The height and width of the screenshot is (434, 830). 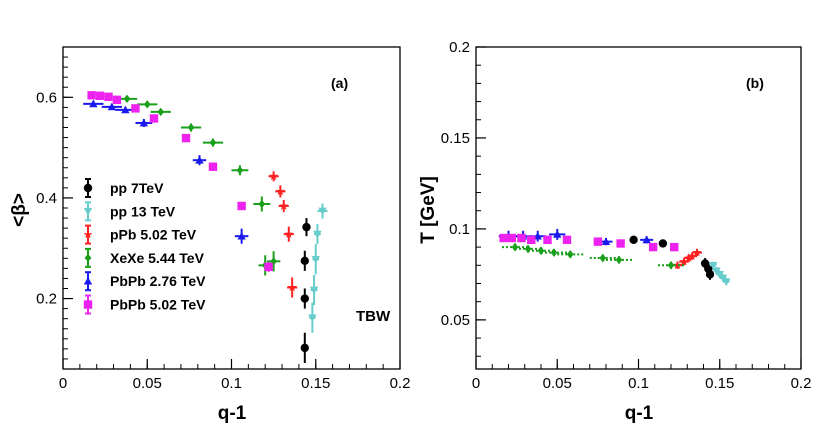 I want to click on legend-label: pPb 5.02 TeV, so click(x=153, y=235).